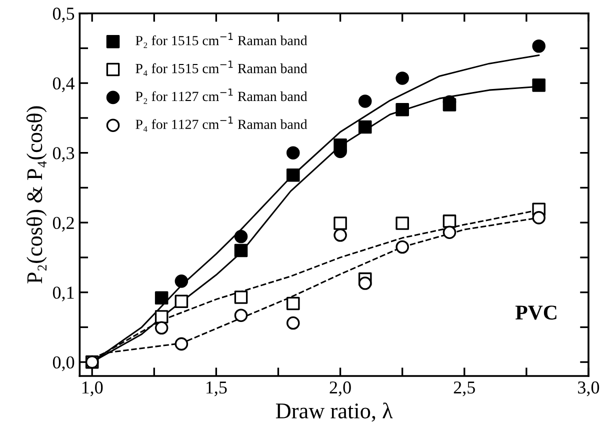 The image size is (613, 445). I want to click on x-axis-title: Draw ratio, λ, so click(334, 412).